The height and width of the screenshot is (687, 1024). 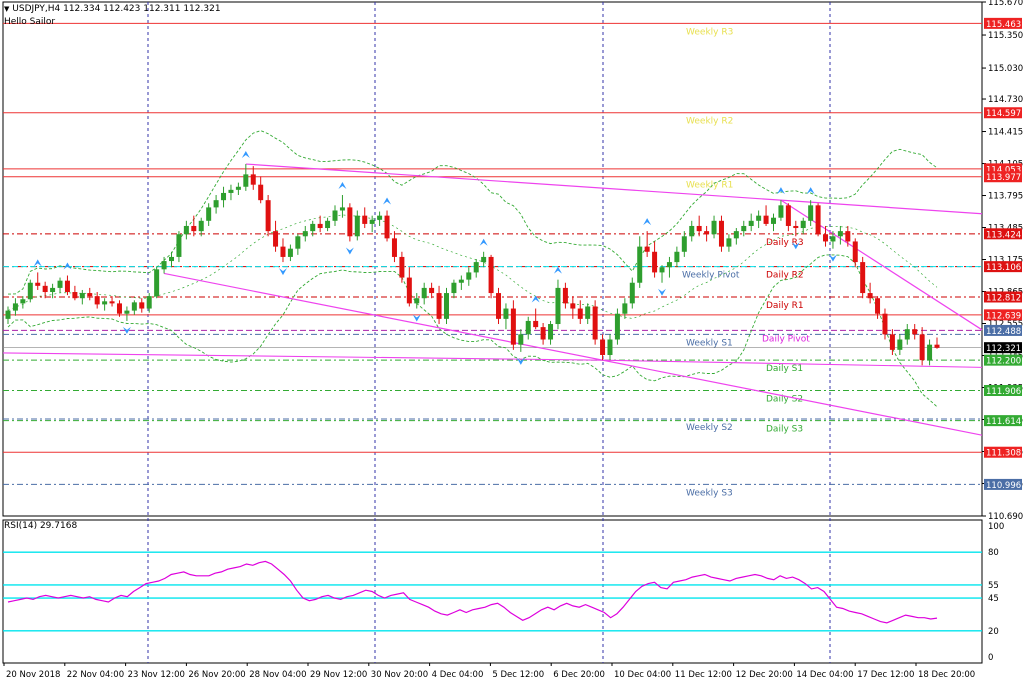 I want to click on price-tag: 115.463, so click(x=1003, y=25).